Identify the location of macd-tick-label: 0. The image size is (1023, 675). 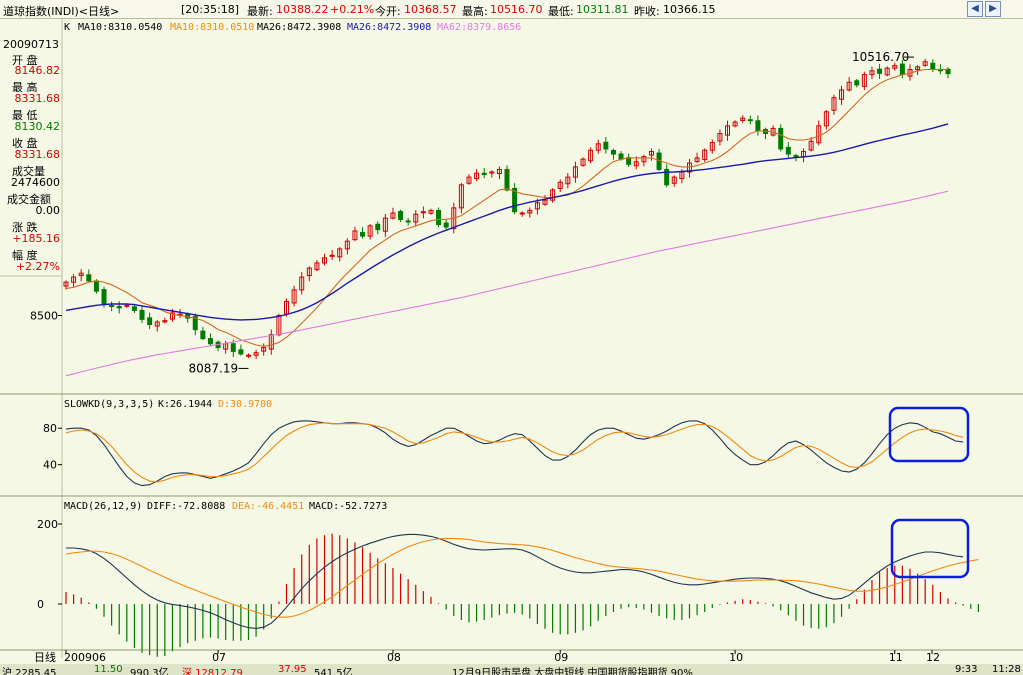
(40, 604).